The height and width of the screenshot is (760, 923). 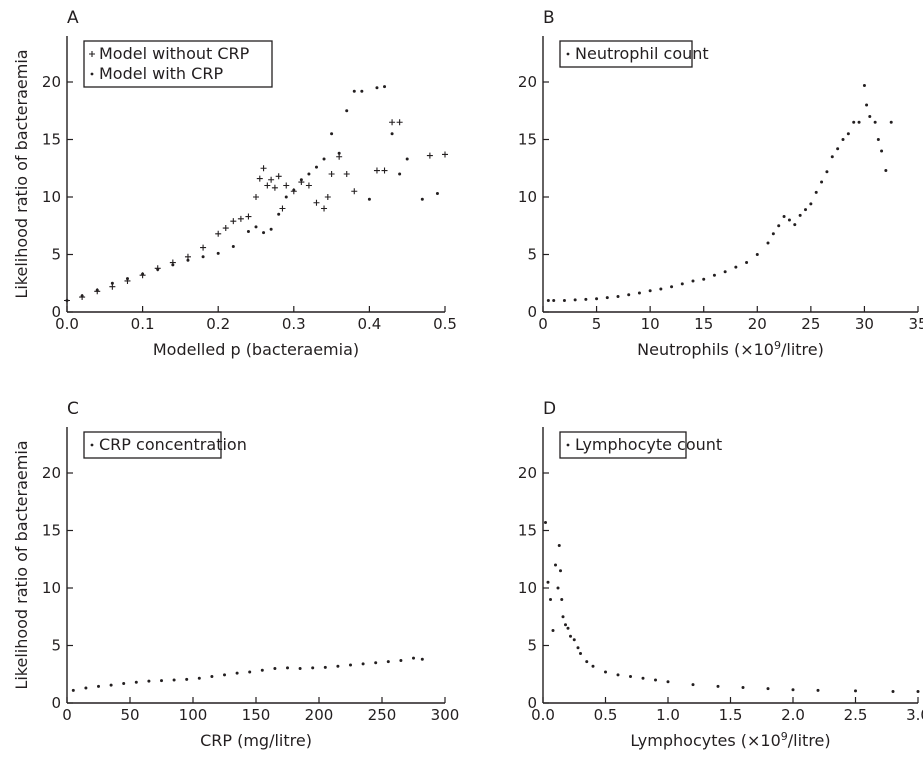 I want to click on y-tick-label: 20, so click(x=527, y=82).